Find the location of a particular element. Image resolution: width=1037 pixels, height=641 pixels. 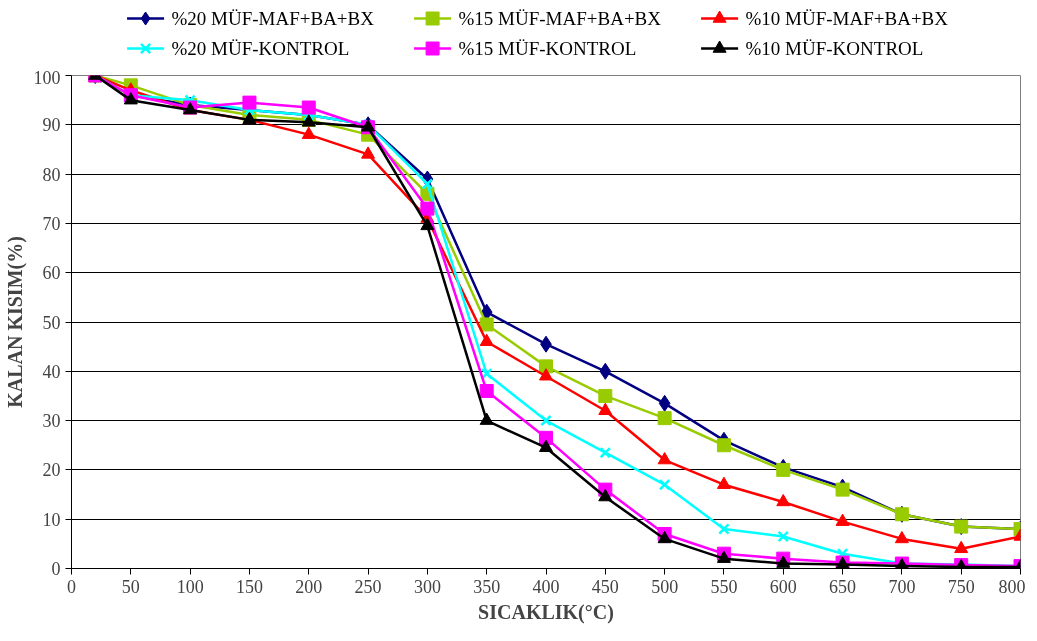

y-tick-label: 0 is located at coordinates (56, 569).